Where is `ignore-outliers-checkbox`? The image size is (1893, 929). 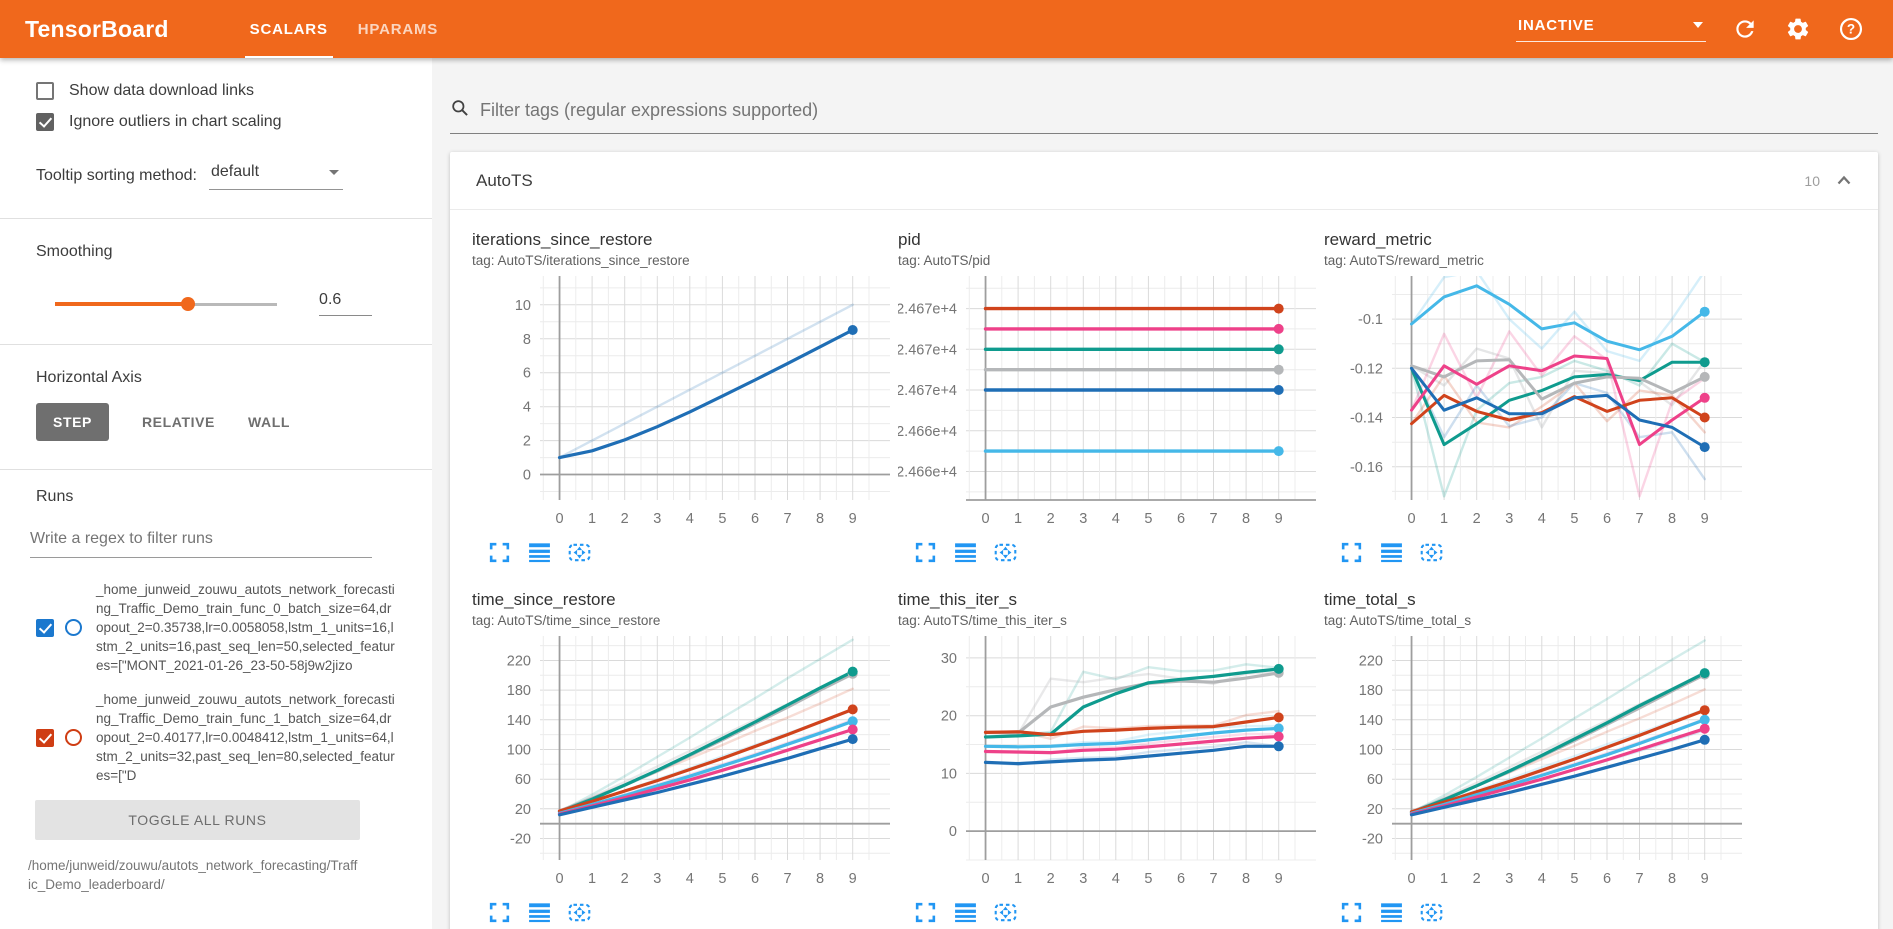 ignore-outliers-checkbox is located at coordinates (45, 122).